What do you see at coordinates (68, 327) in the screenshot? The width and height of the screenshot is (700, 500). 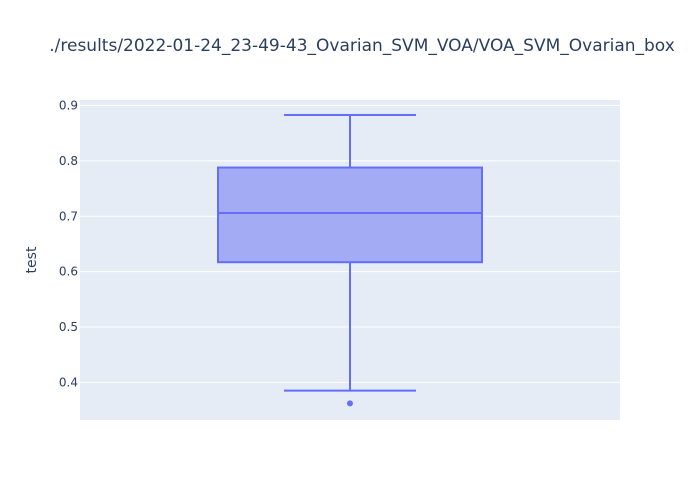 I see `y-tick-label: 0.5` at bounding box center [68, 327].